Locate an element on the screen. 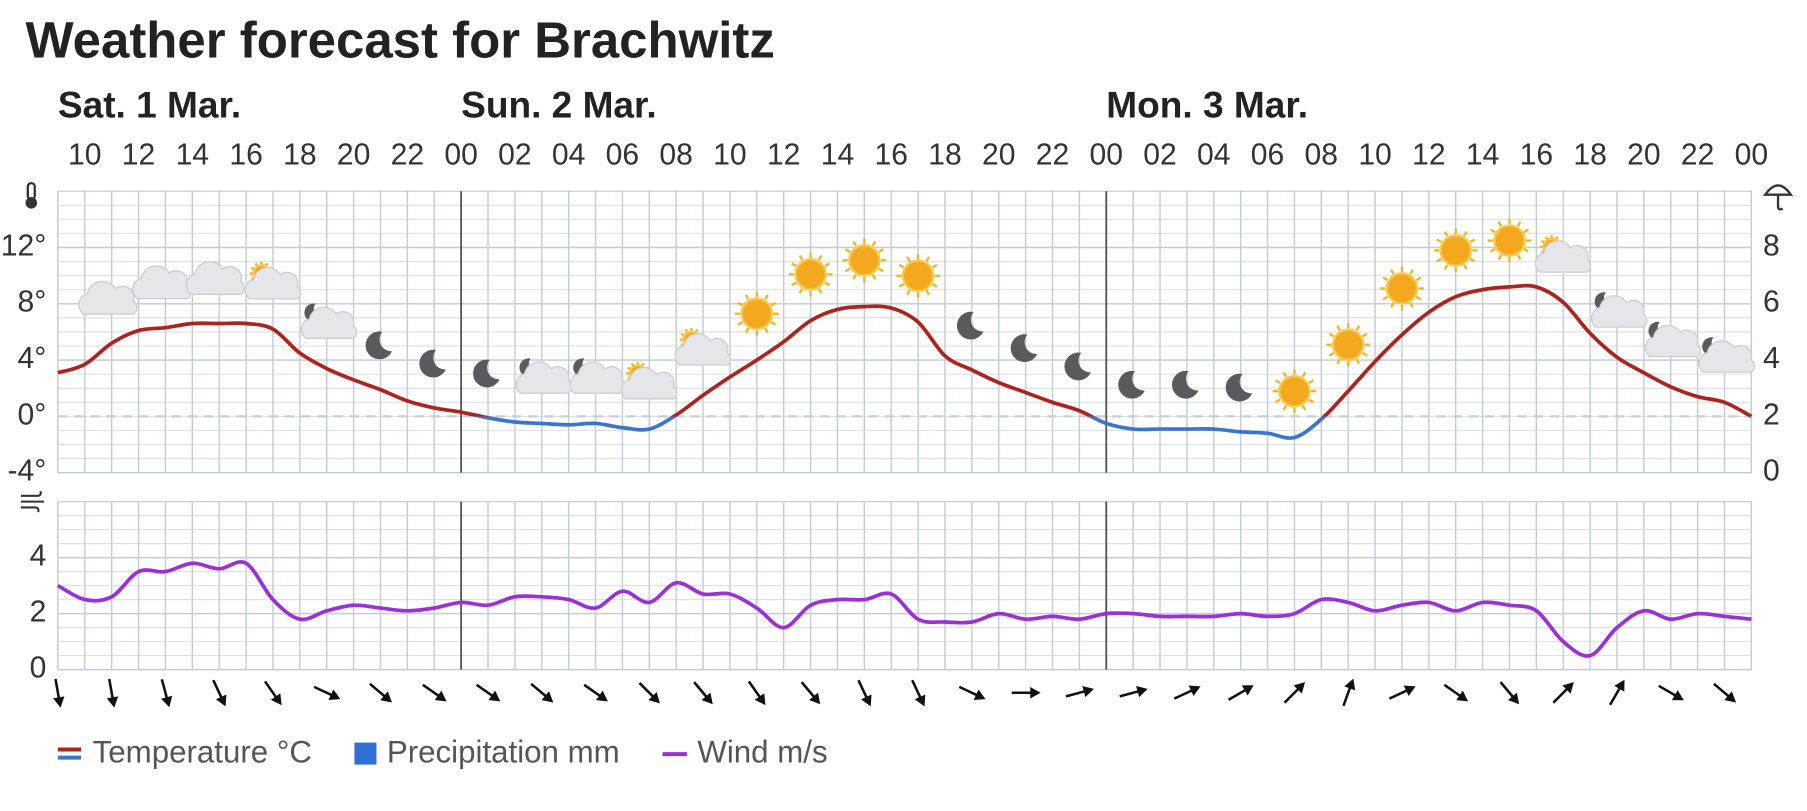  line is located at coordinates (904, 609).